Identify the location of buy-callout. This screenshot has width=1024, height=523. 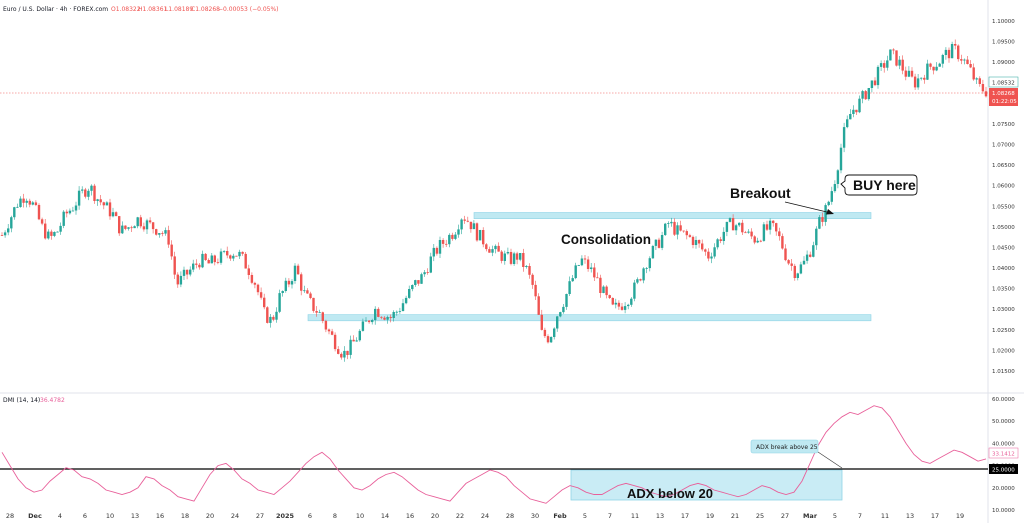
(879, 185).